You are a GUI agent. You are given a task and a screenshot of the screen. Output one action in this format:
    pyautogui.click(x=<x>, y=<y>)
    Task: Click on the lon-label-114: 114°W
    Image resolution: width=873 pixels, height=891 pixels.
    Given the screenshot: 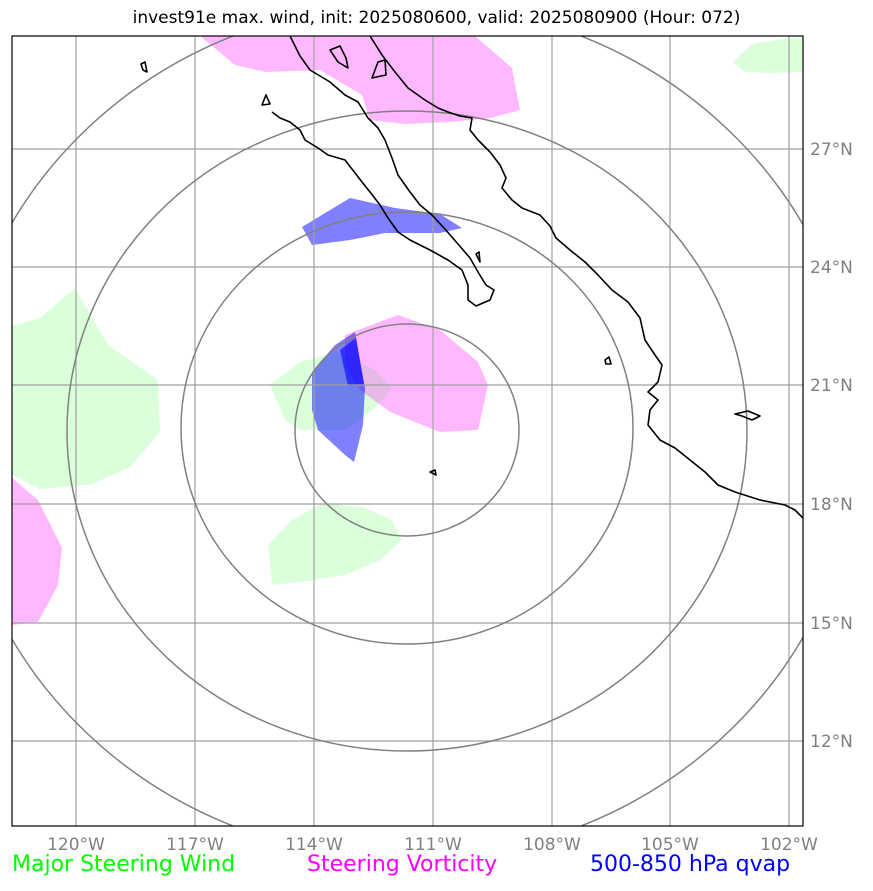 What is the action you would take?
    pyautogui.click(x=314, y=845)
    